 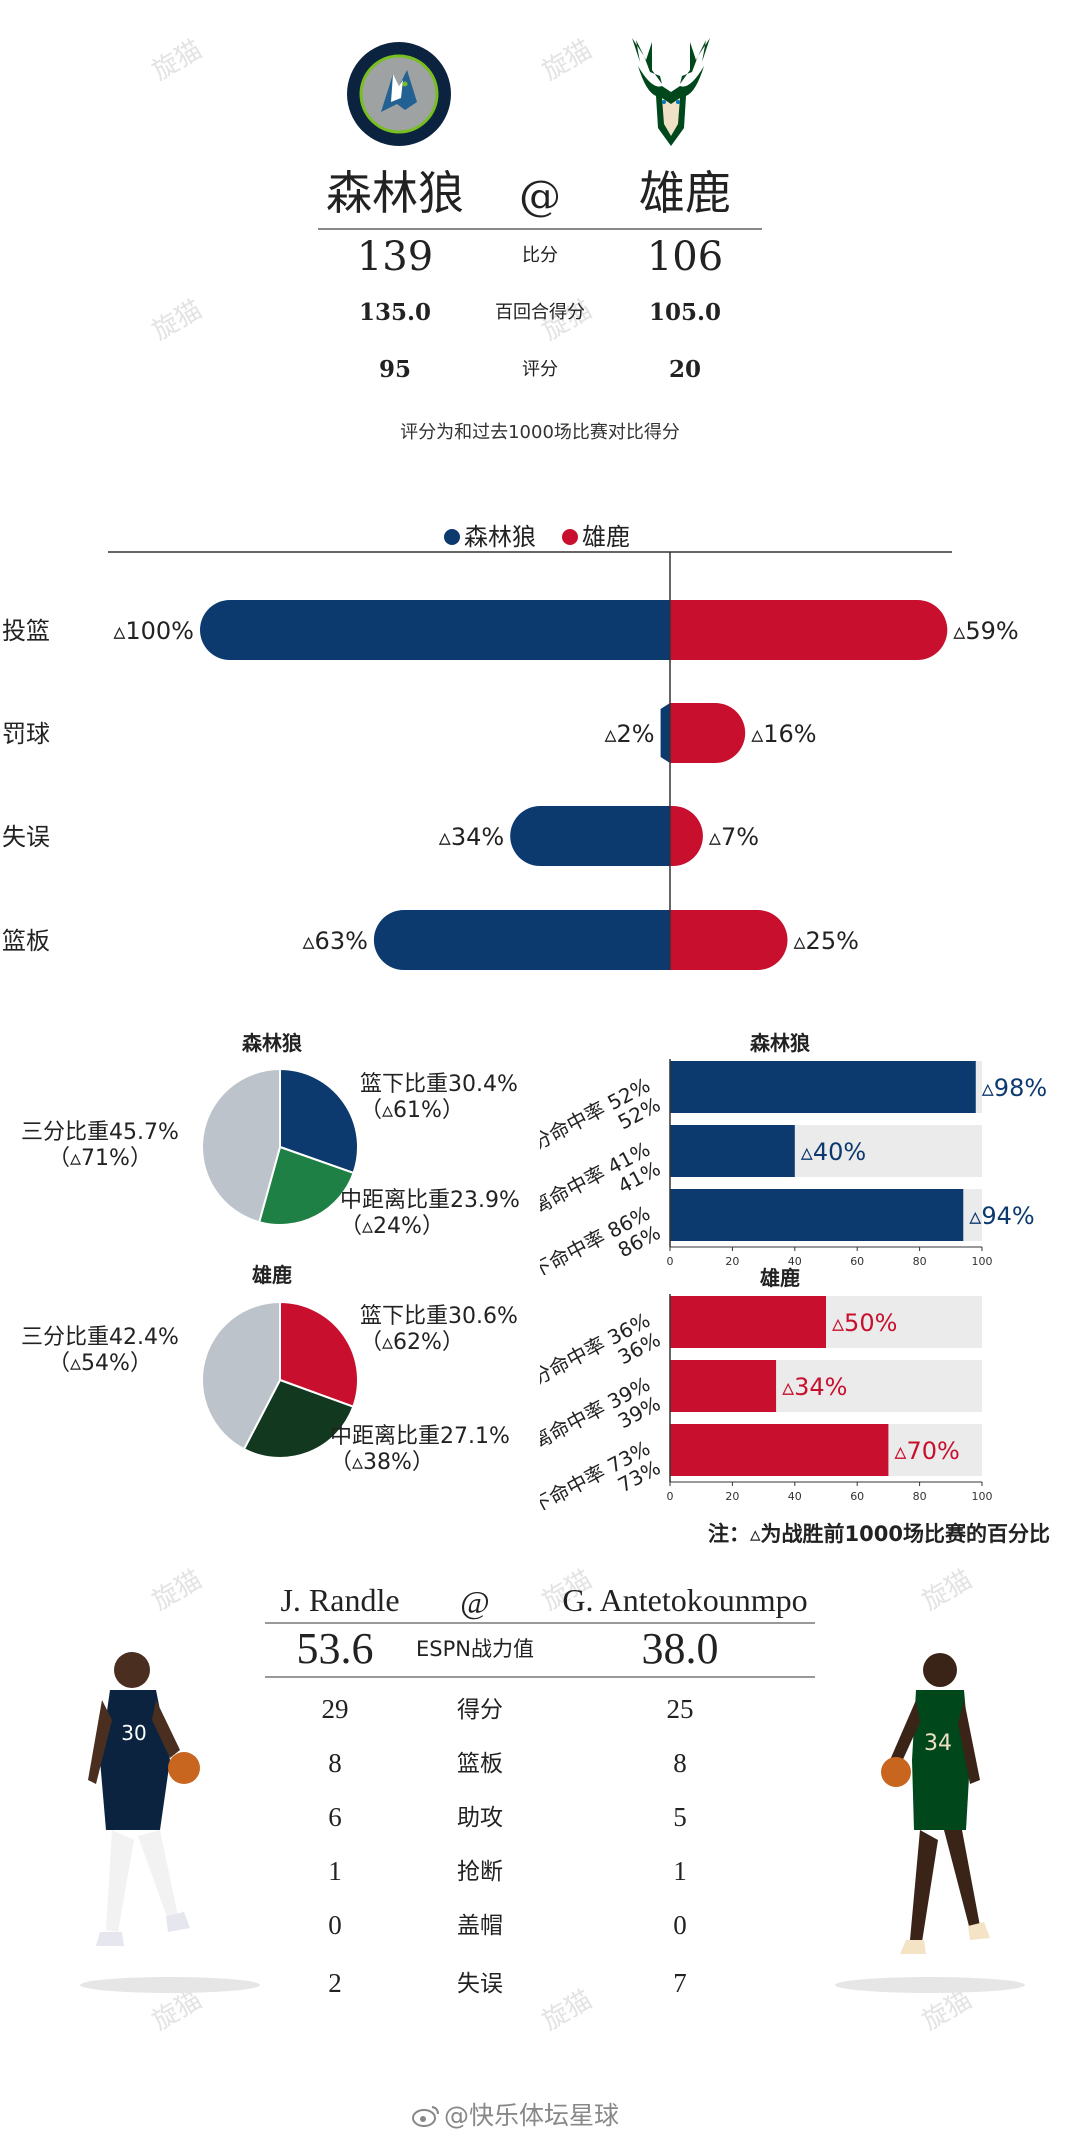 What do you see at coordinates (475, 1602) in the screenshot?
I see `player-at-sign: @` at bounding box center [475, 1602].